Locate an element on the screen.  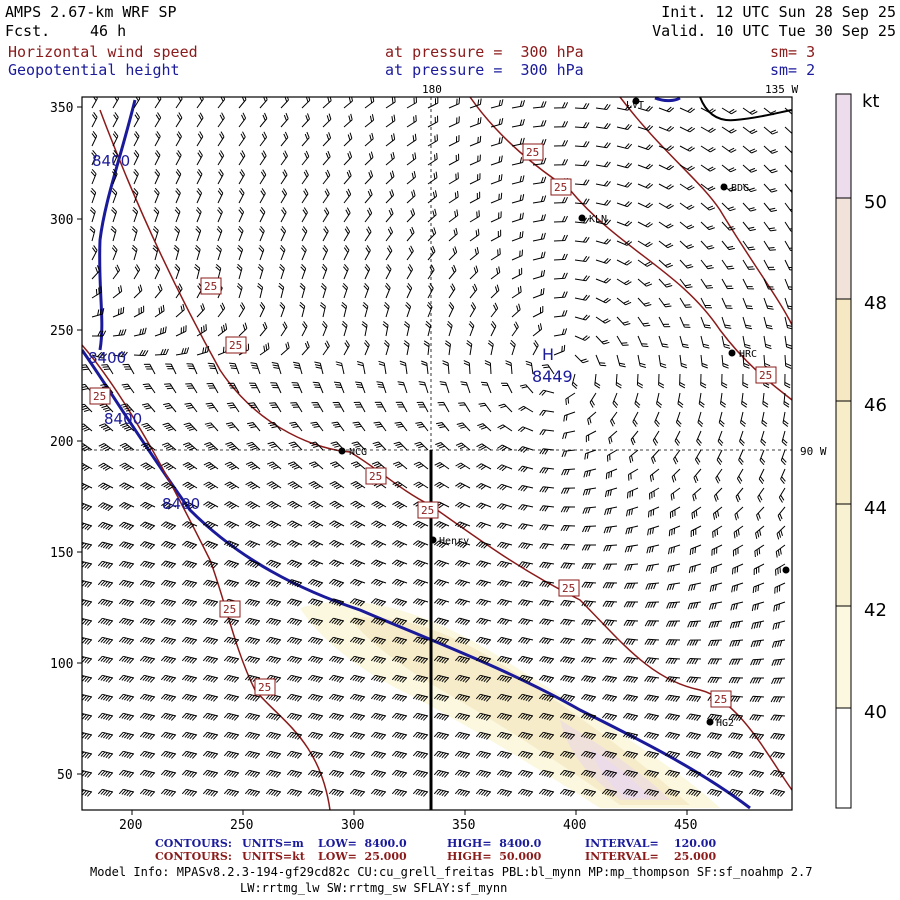
station-label: HRC is located at coordinates (748, 354).